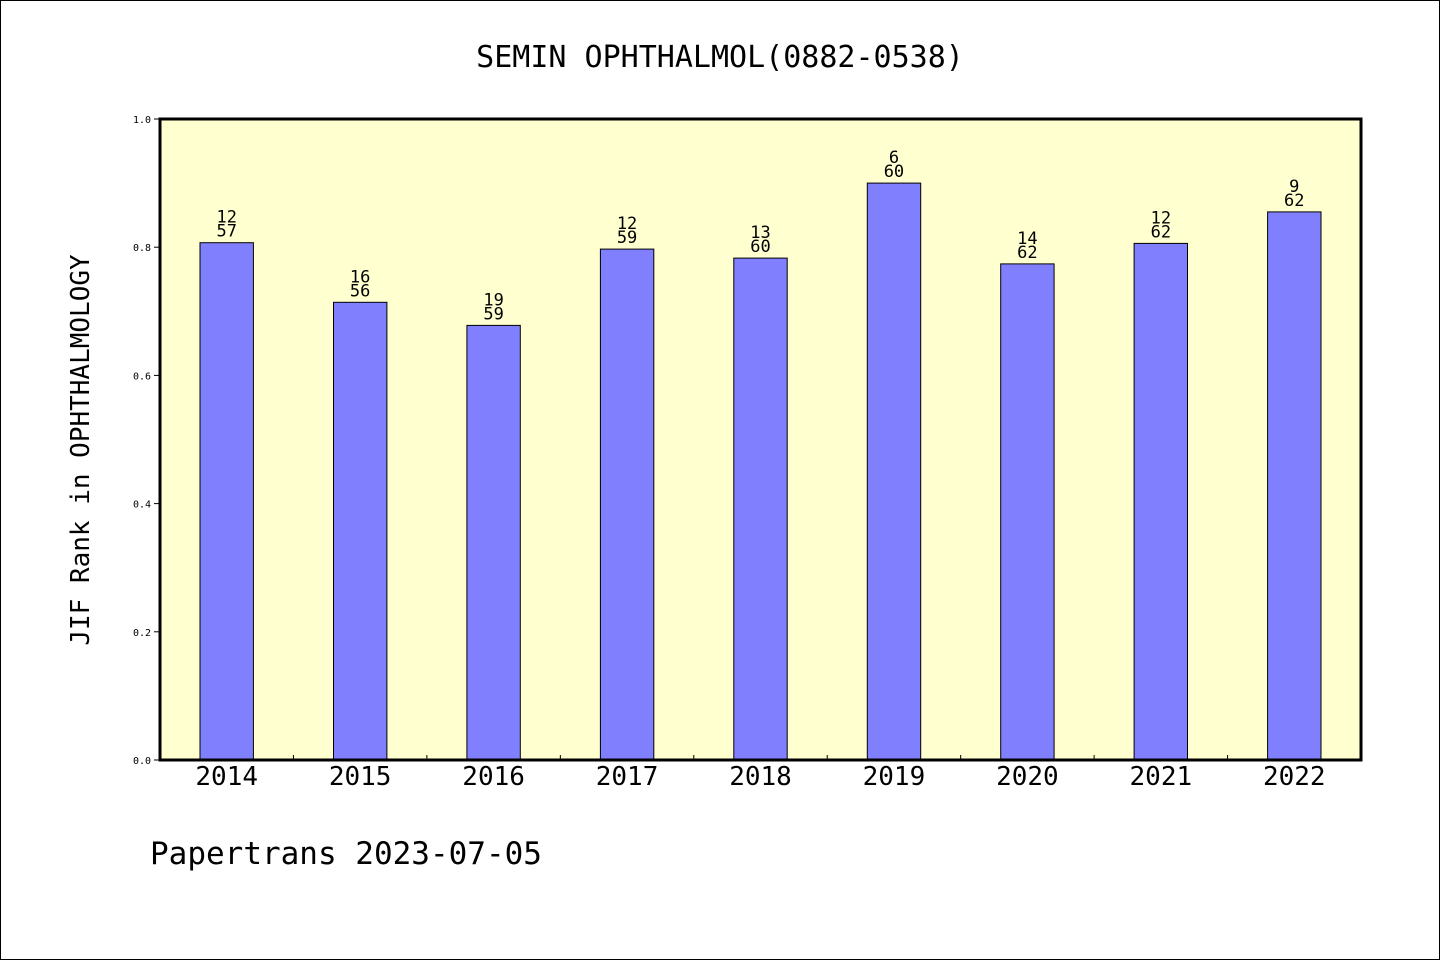  What do you see at coordinates (1160, 501) in the screenshot?
I see `bar-2021` at bounding box center [1160, 501].